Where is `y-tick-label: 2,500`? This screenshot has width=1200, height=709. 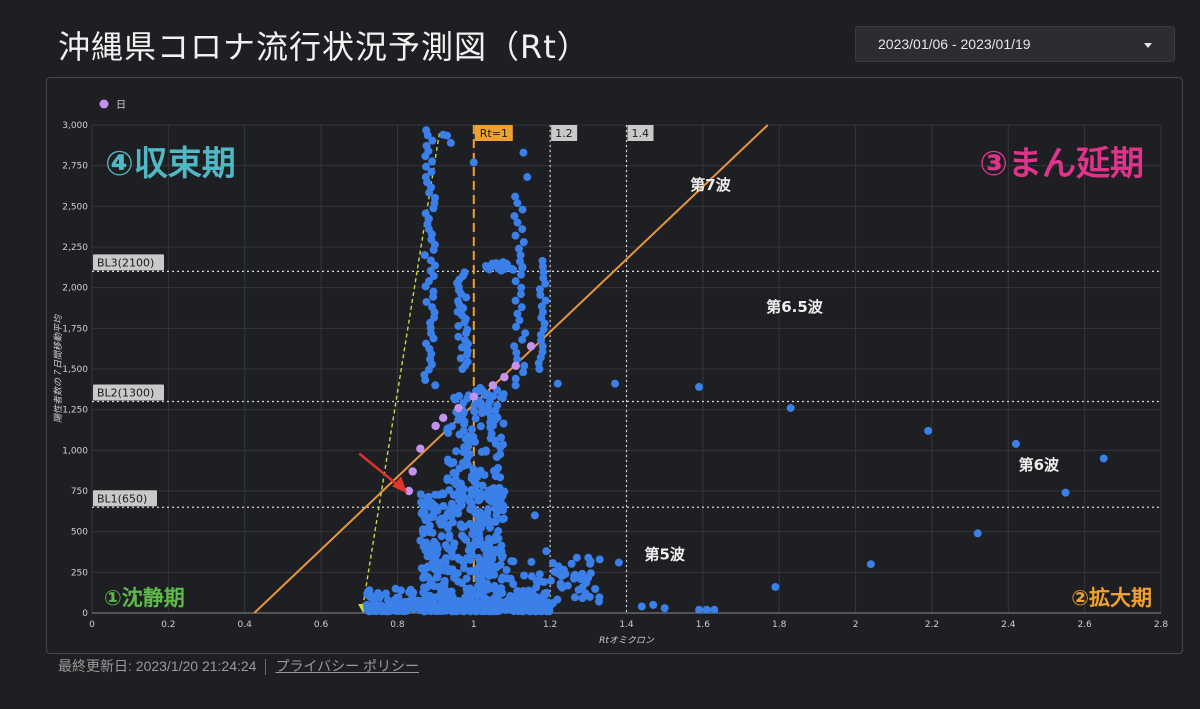
y-tick-label: 2,500 is located at coordinates (75, 207).